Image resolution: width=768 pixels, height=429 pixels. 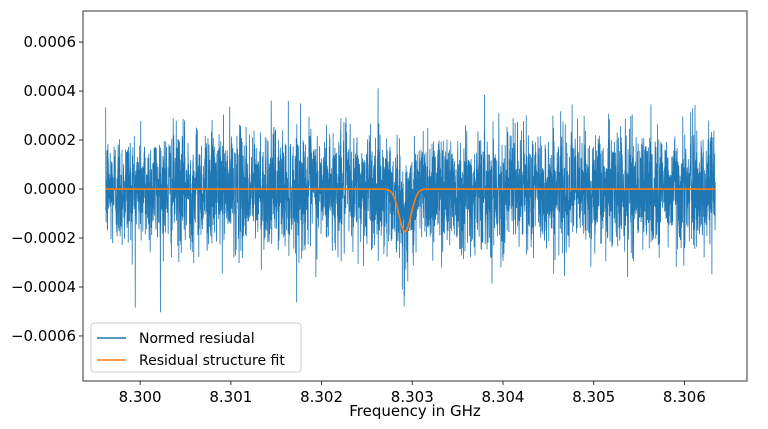 What do you see at coordinates (50, 91) in the screenshot?
I see `y-tick-label: 0.0004` at bounding box center [50, 91].